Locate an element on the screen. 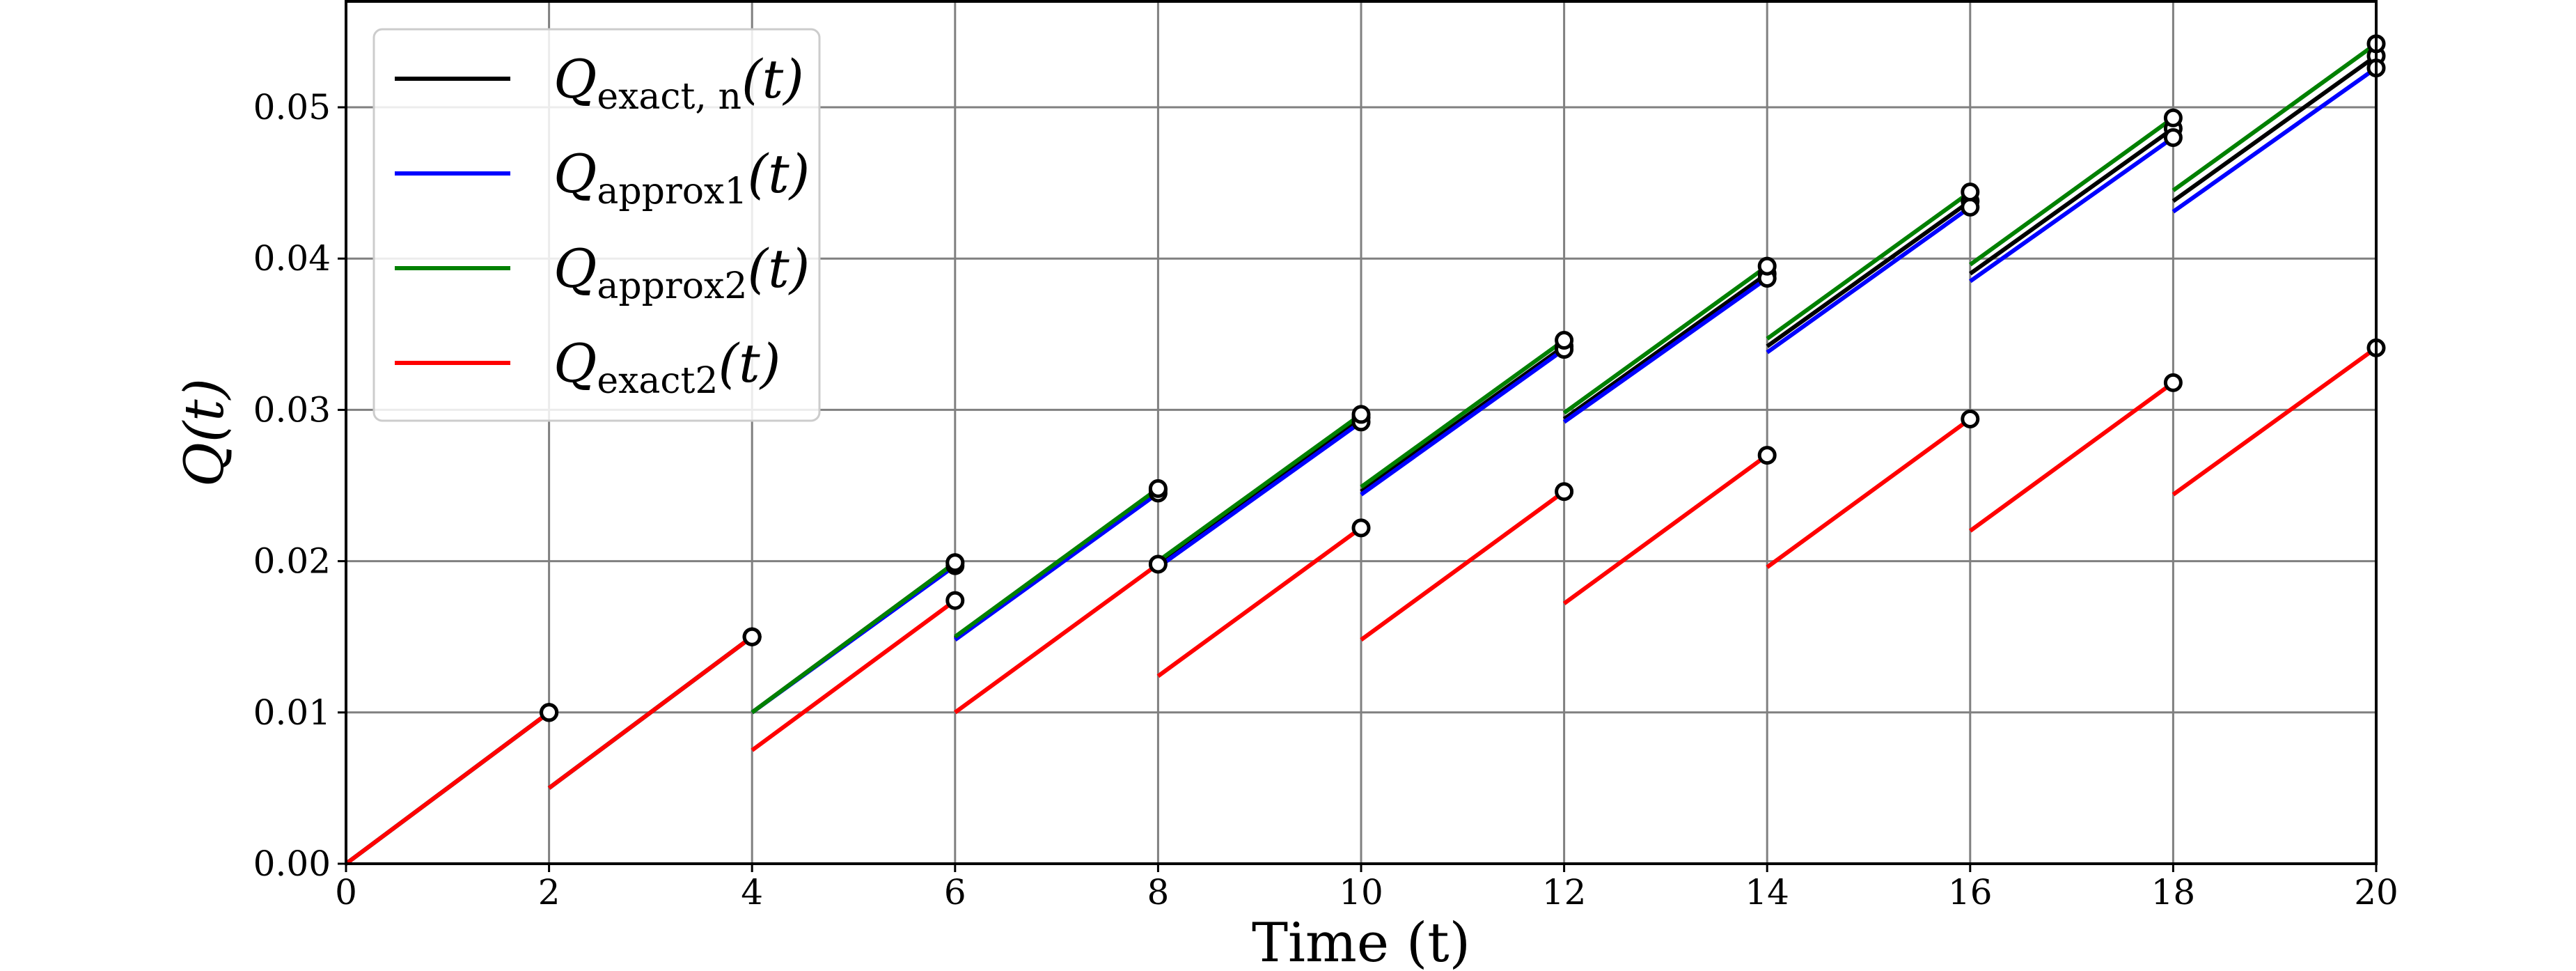 The width and height of the screenshot is (2576, 971). x-tick-label: 20 is located at coordinates (2376, 892).